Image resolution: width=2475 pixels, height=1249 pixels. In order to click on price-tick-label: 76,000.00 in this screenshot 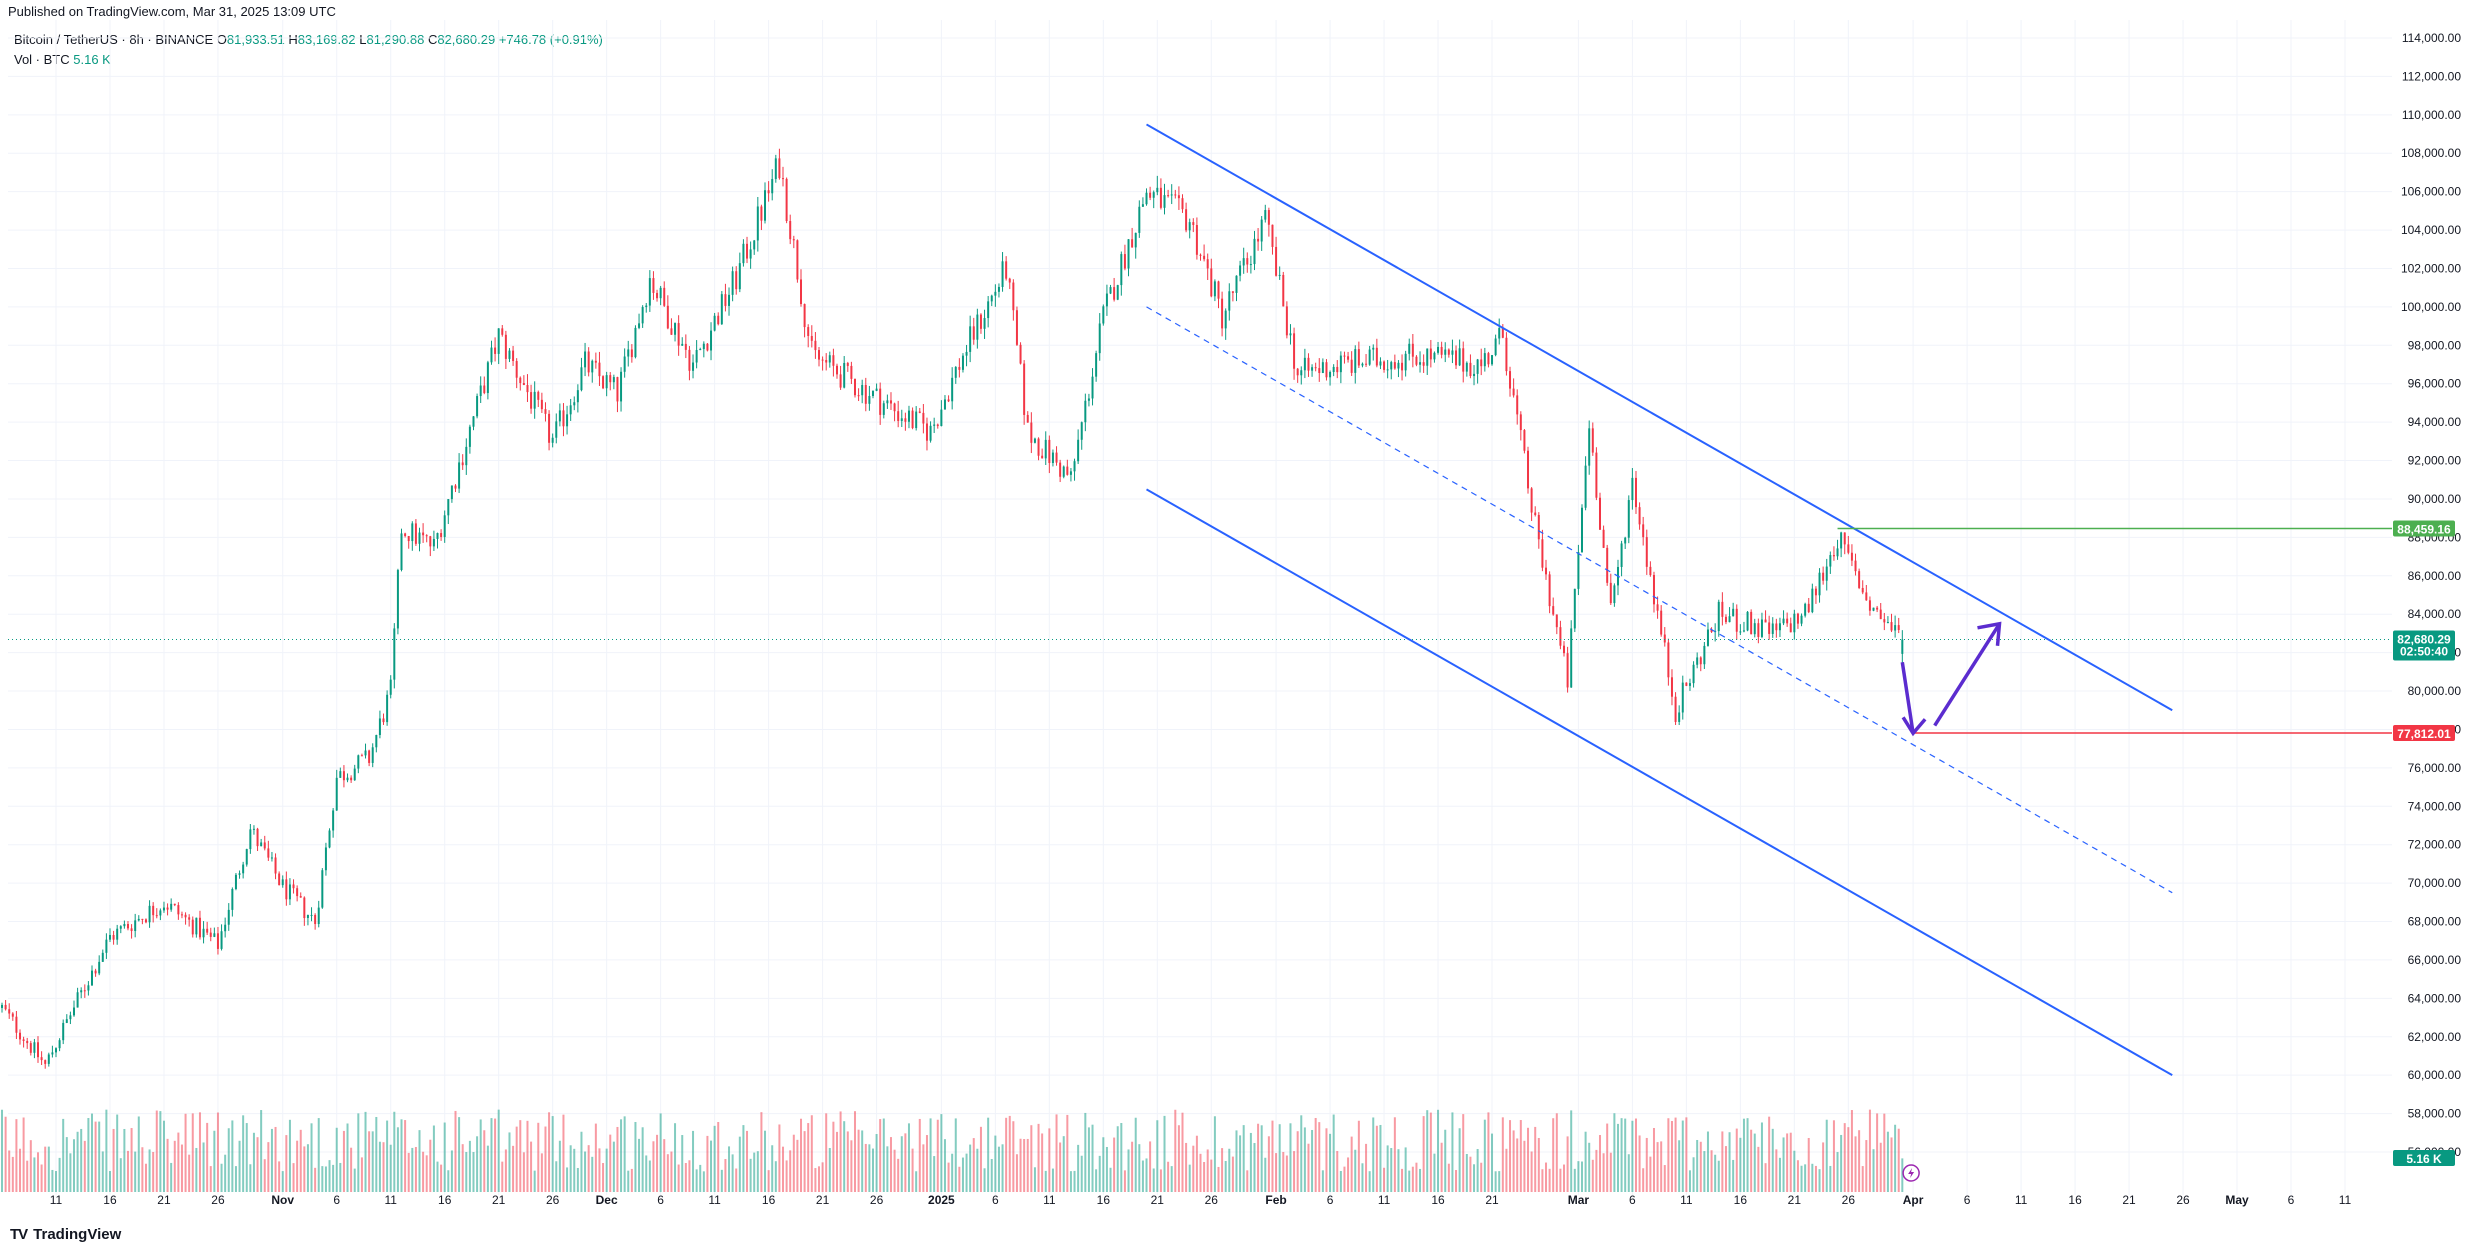, I will do `click(2435, 768)`.